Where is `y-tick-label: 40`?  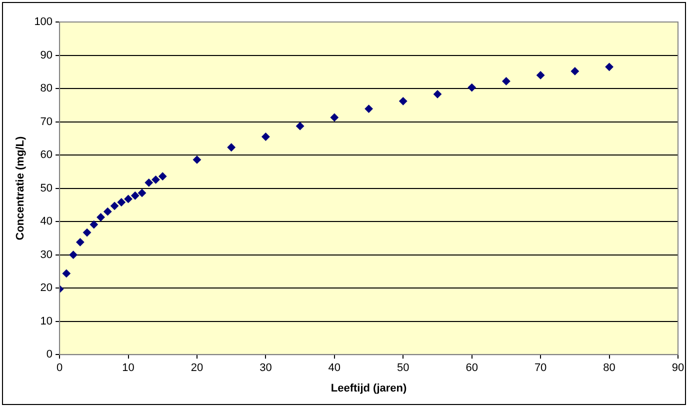 y-tick-label: 40 is located at coordinates (46, 222).